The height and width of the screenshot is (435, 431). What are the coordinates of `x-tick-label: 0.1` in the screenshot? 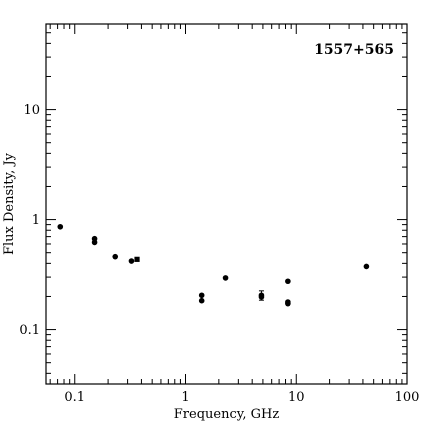 It's located at (74, 397).